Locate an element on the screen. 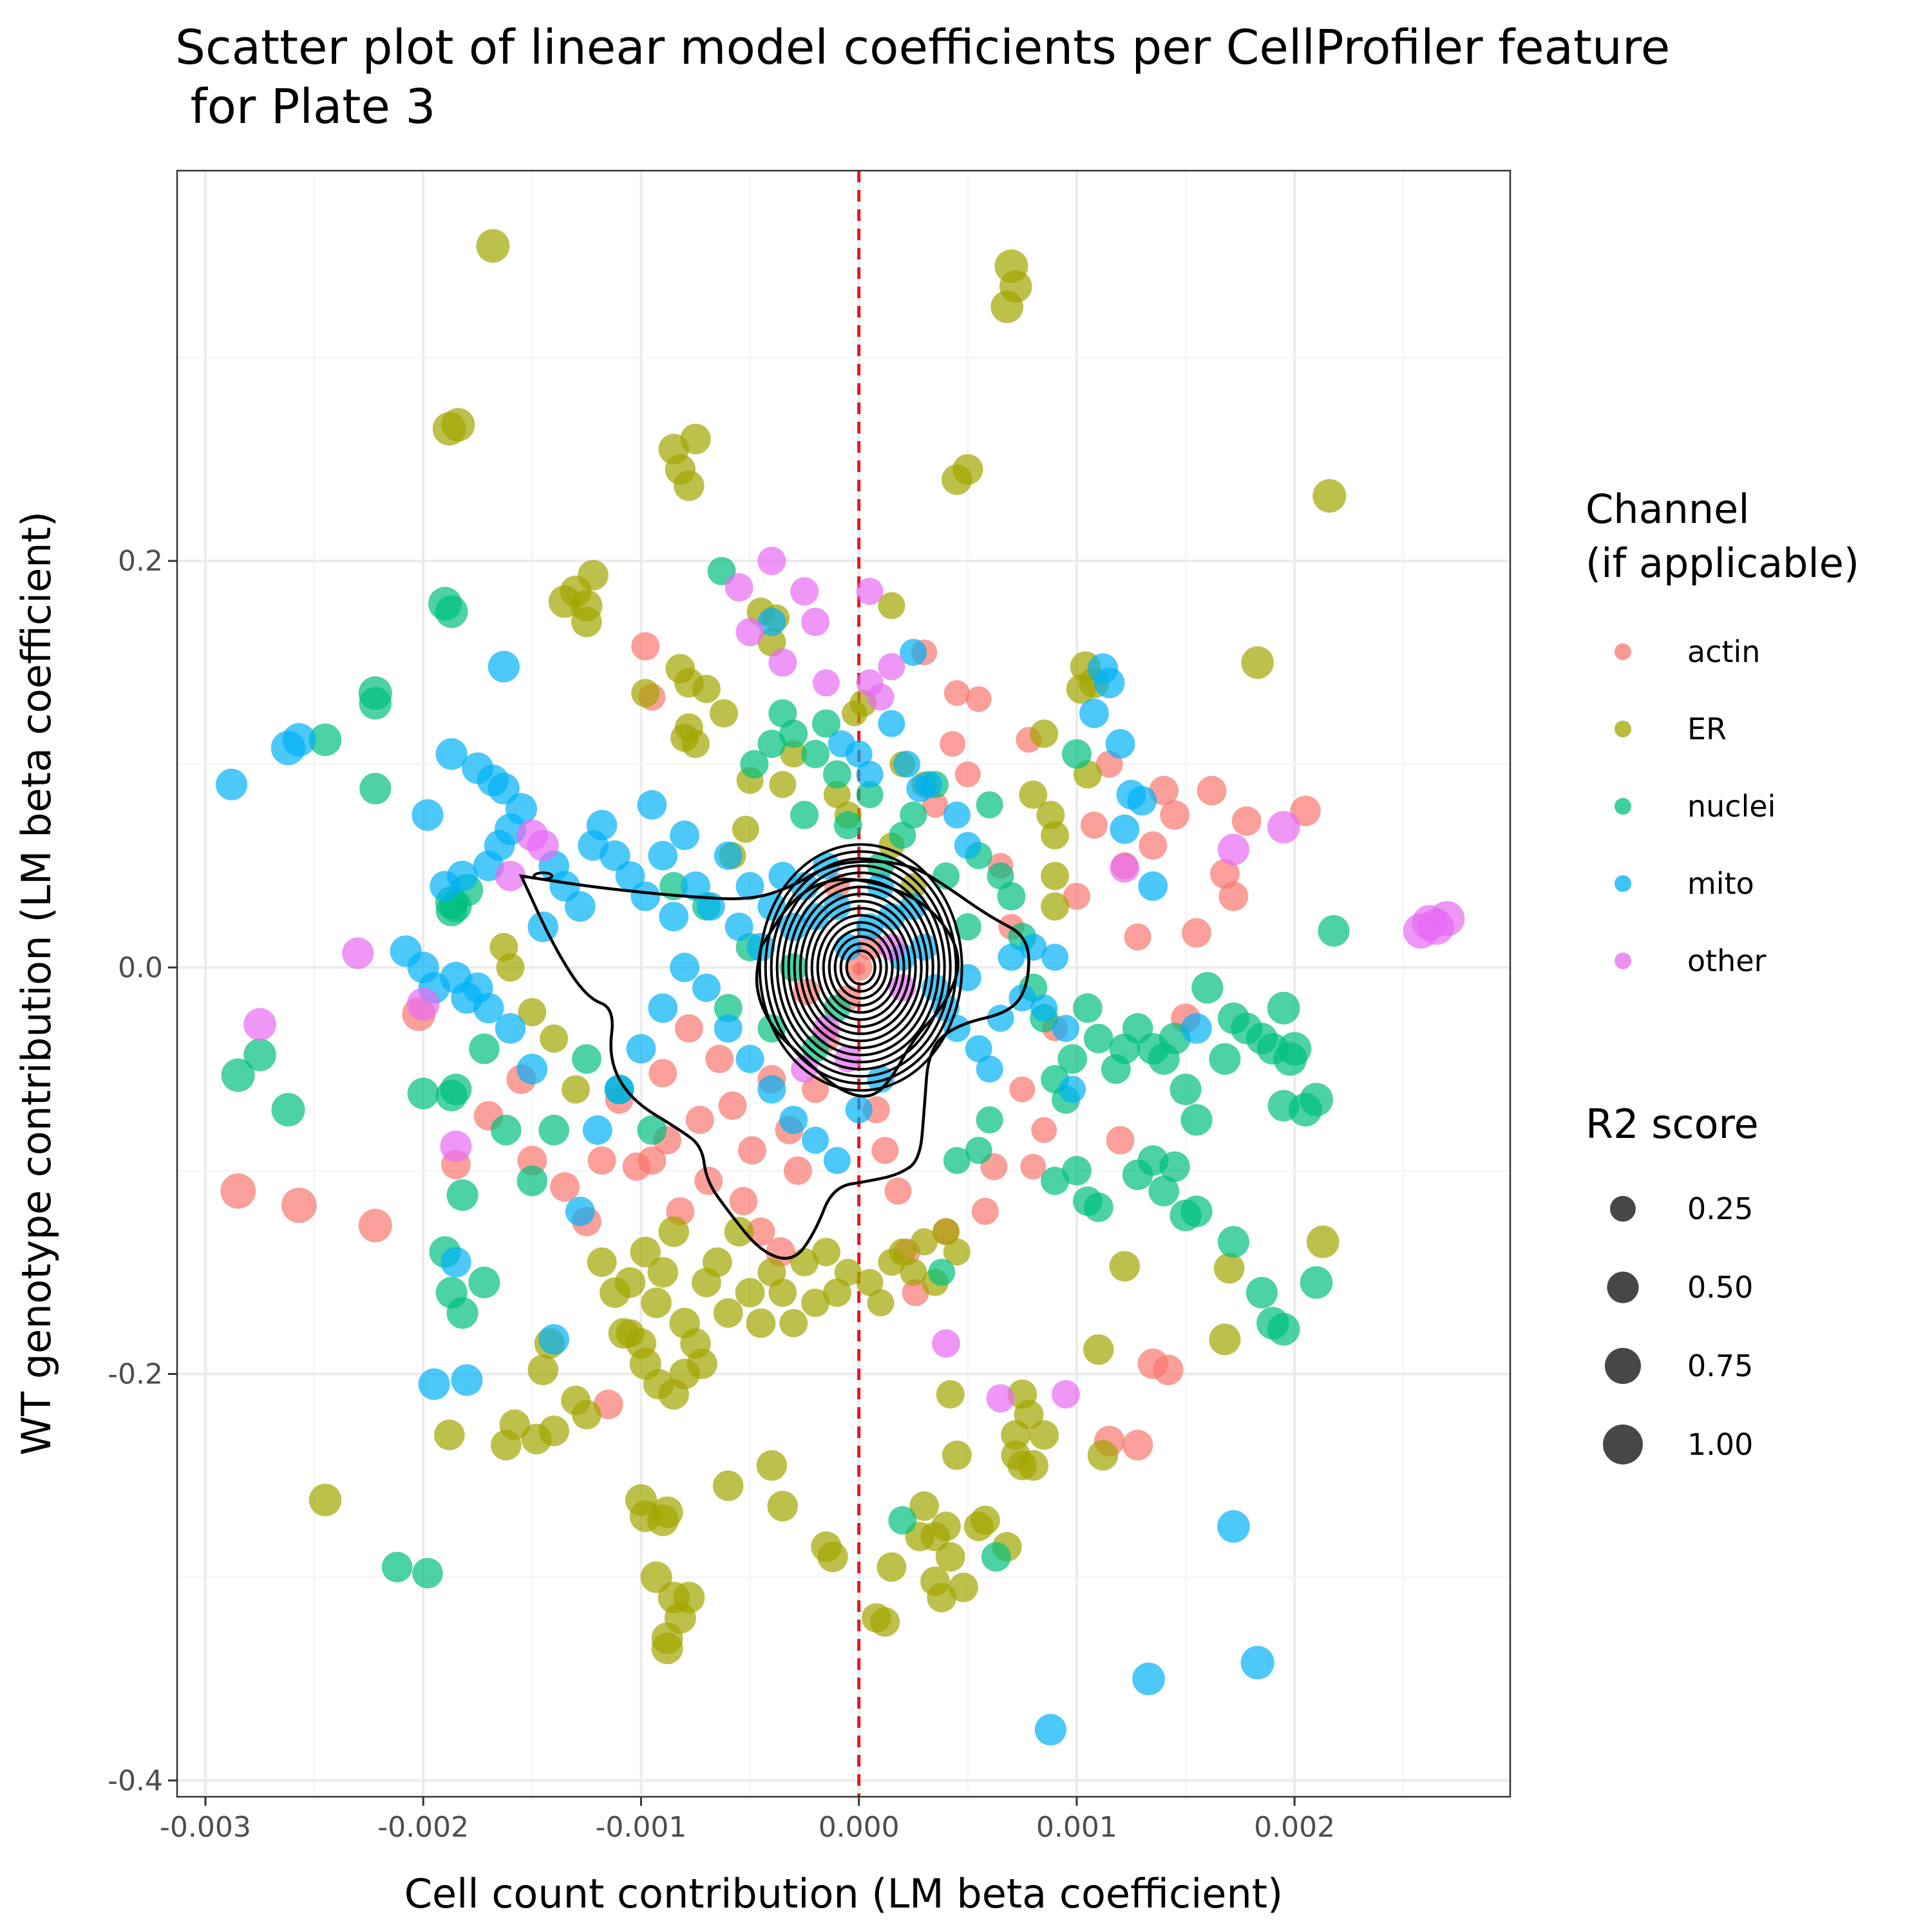 This screenshot has height=1932, width=1932. size-legend-label: 0.50 is located at coordinates (1720, 1287).